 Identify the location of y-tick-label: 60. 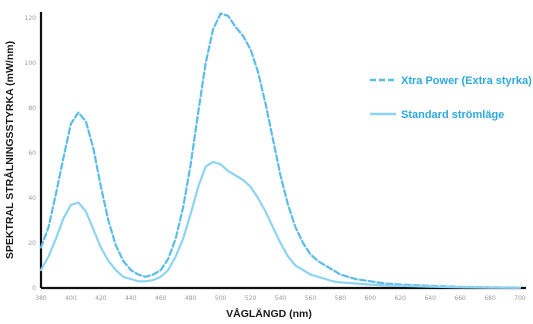
(32, 153).